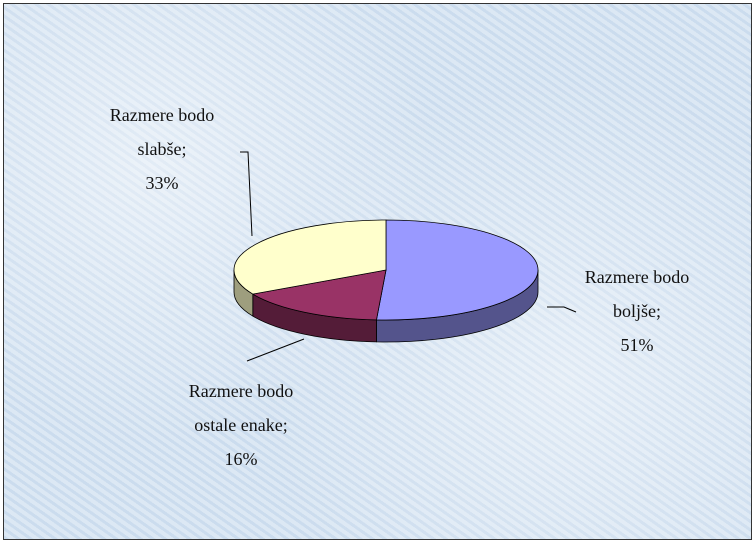 The height and width of the screenshot is (543, 755). Describe the element at coordinates (162, 132) in the screenshot. I see `category-label: Razmere bodo slabše;` at that location.